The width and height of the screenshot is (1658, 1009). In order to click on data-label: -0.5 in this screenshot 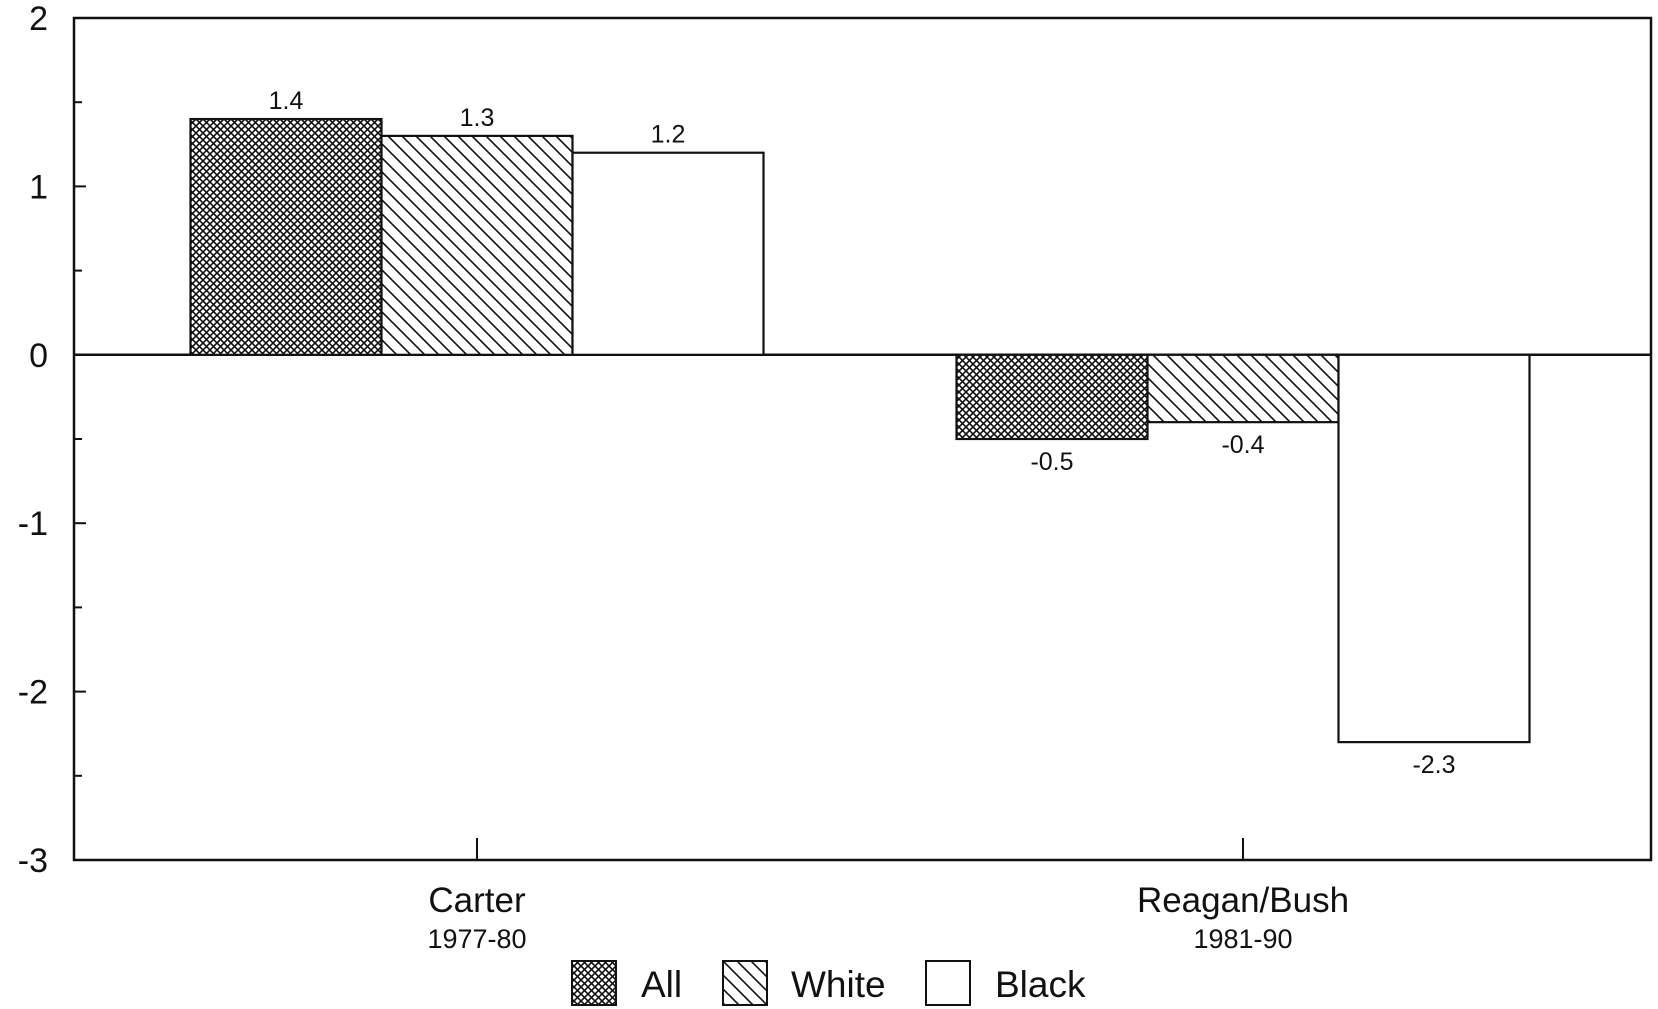, I will do `click(1051, 462)`.